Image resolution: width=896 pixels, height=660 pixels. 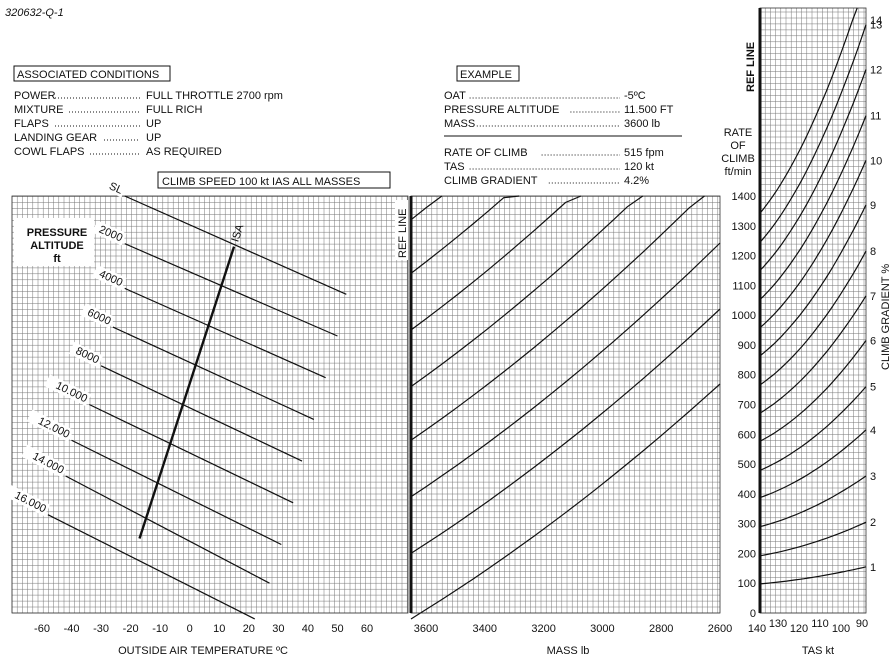 I want to click on example-value: 515 fpm, so click(x=644, y=153).